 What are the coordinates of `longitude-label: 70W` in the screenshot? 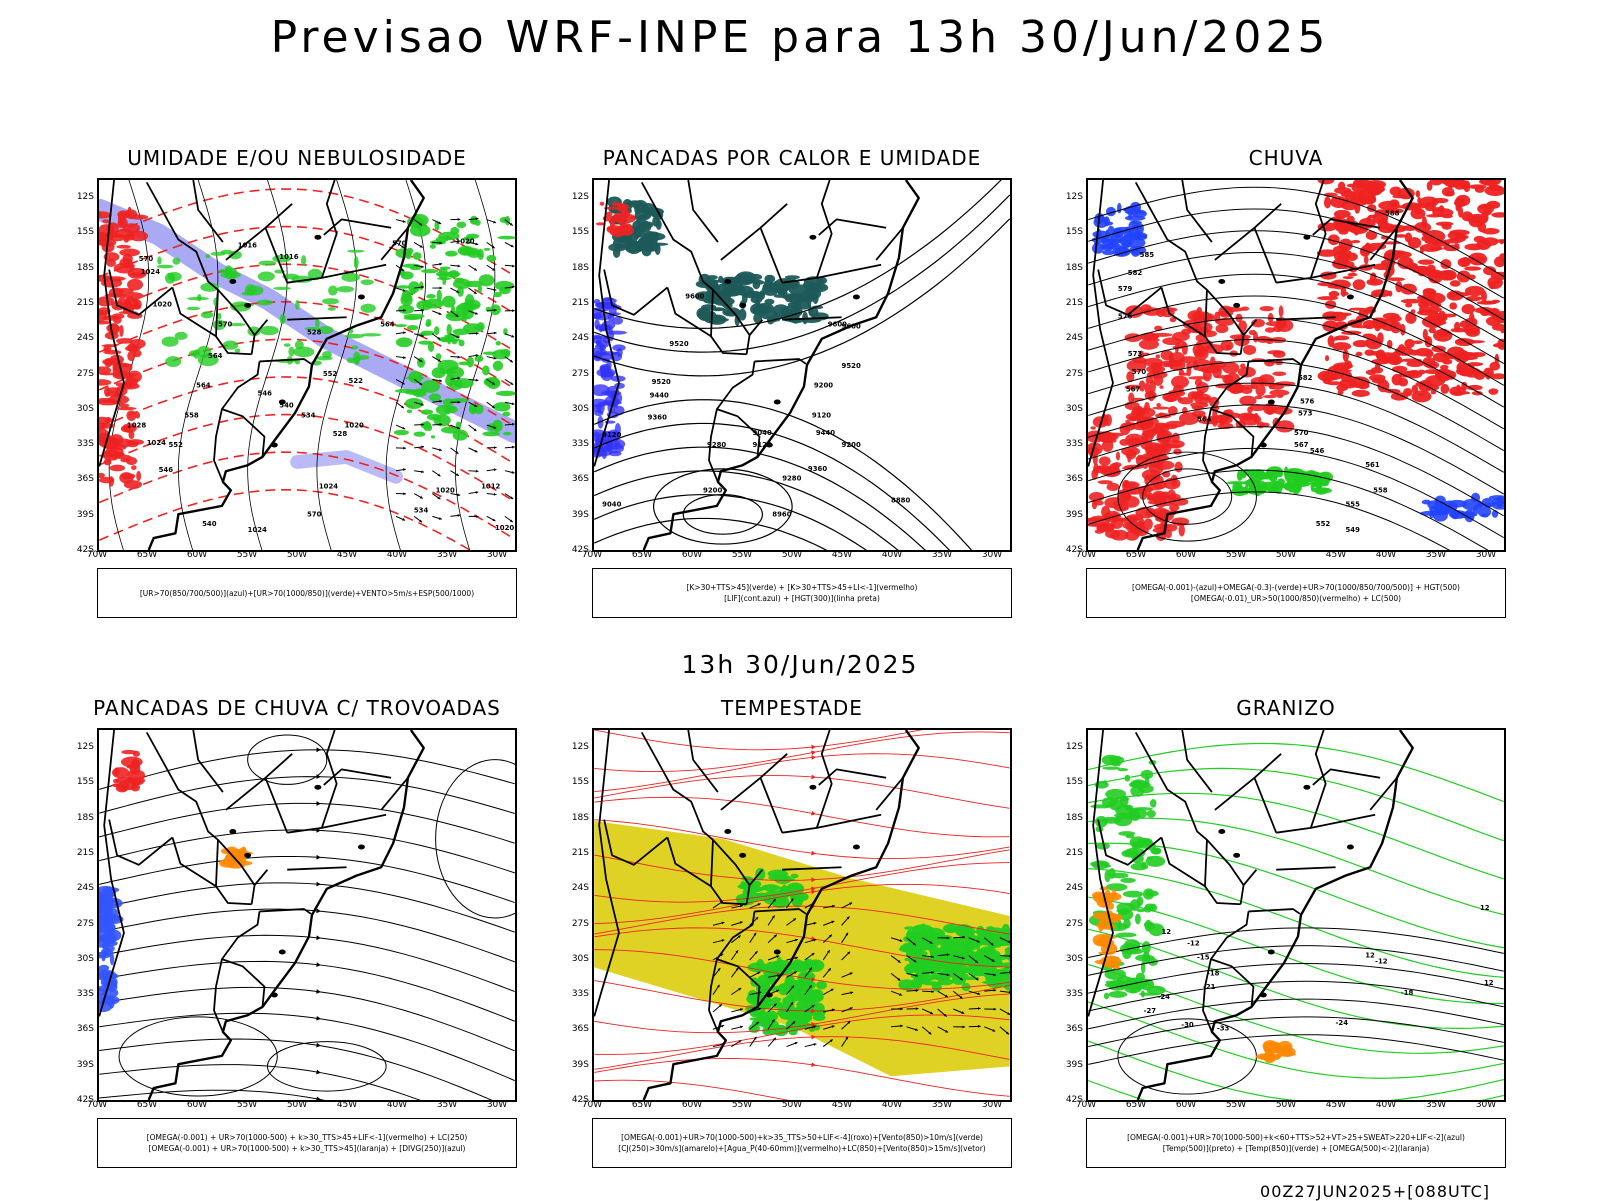 It's located at (1086, 555).